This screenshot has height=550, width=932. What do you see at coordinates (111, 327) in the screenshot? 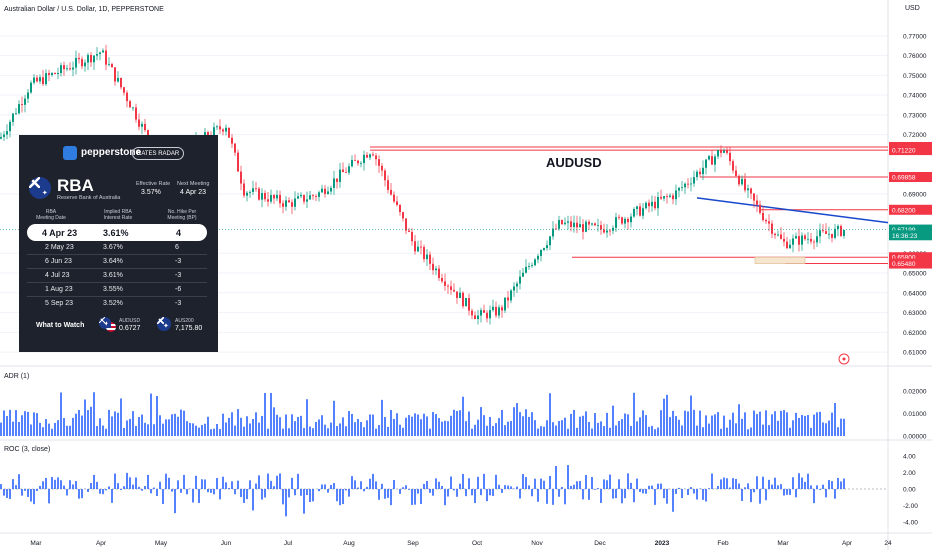
I see `us-flag-icon` at bounding box center [111, 327].